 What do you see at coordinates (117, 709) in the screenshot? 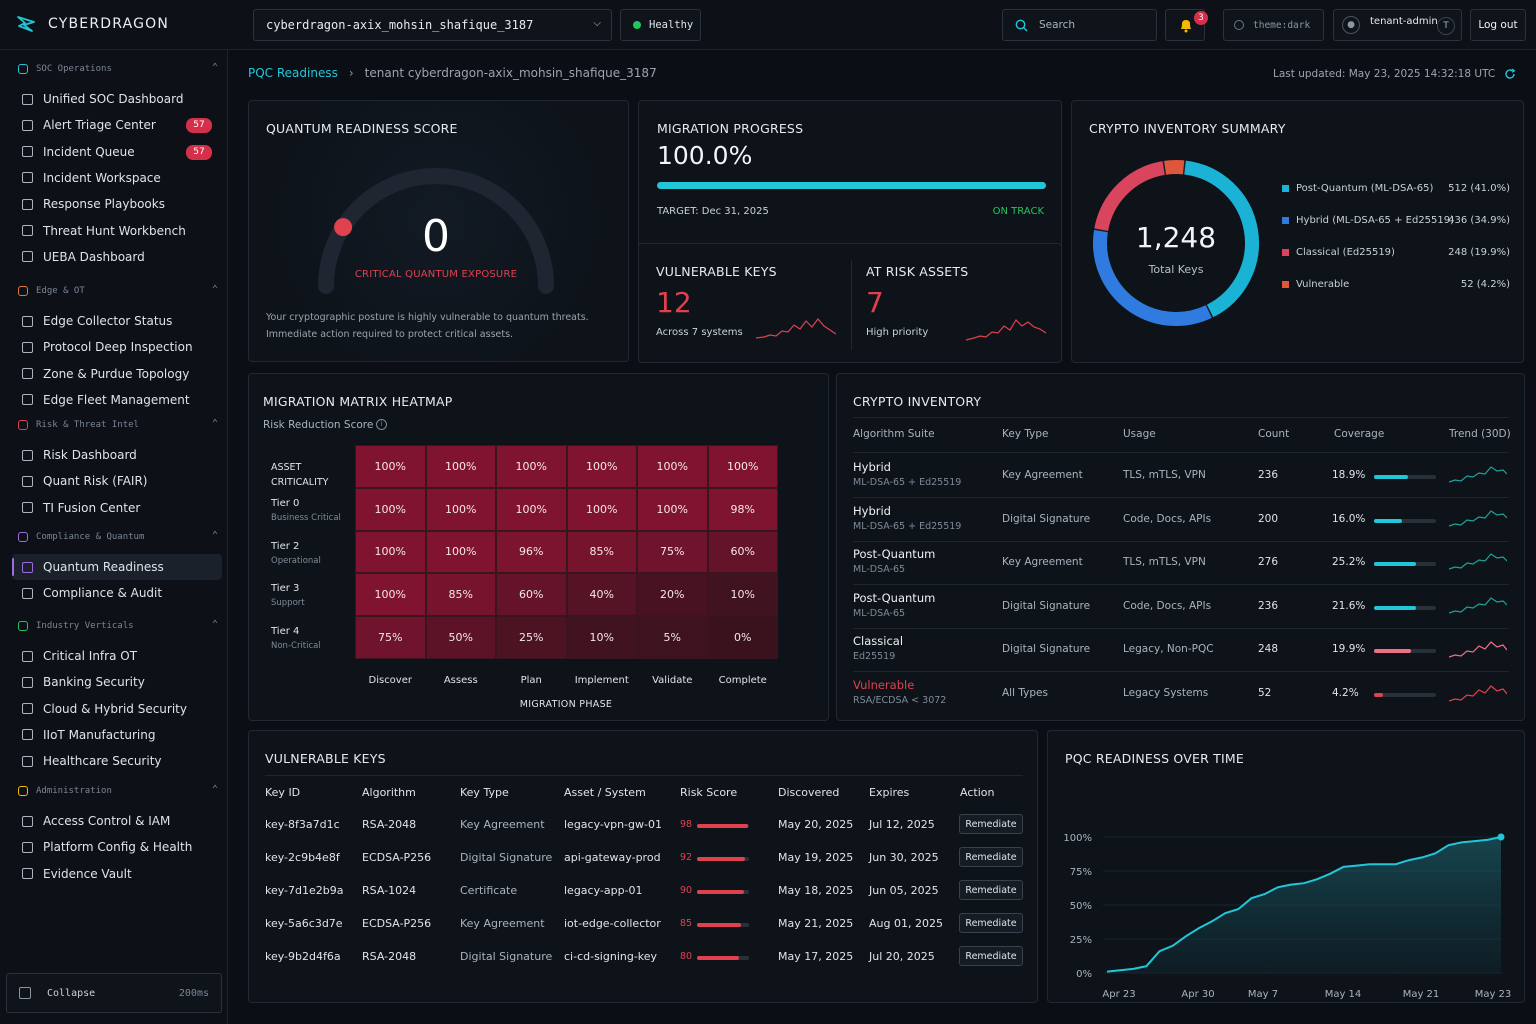
I see `sidebar-item: Cloud & Hybrid Security` at bounding box center [117, 709].